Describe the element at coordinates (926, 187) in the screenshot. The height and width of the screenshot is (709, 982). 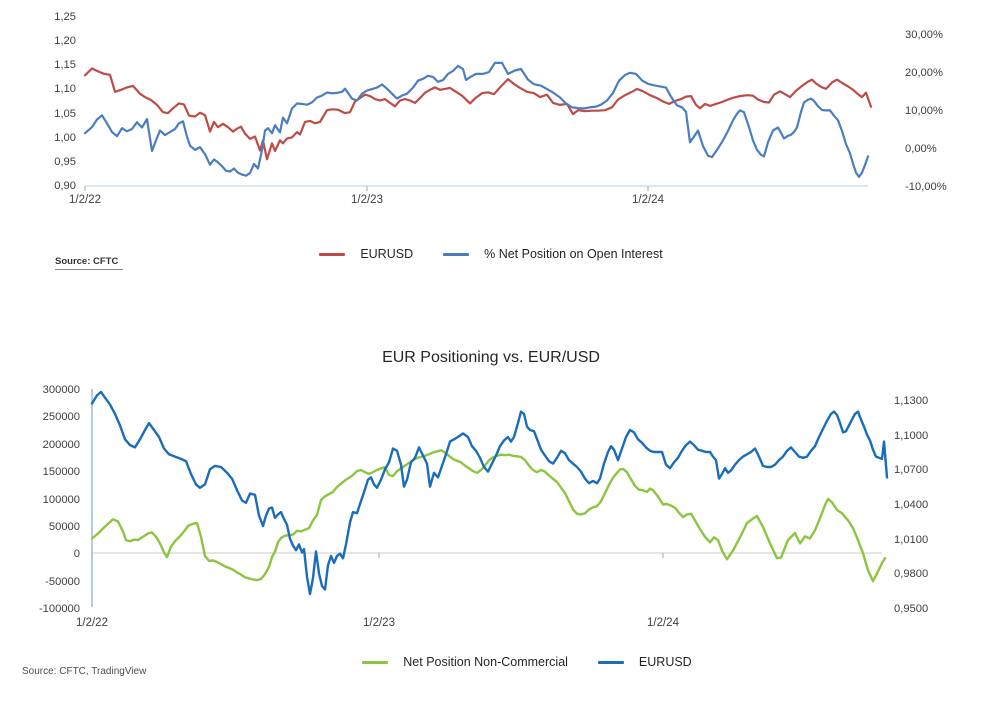
I see `right-axis-tick-label: -10,00%` at that location.